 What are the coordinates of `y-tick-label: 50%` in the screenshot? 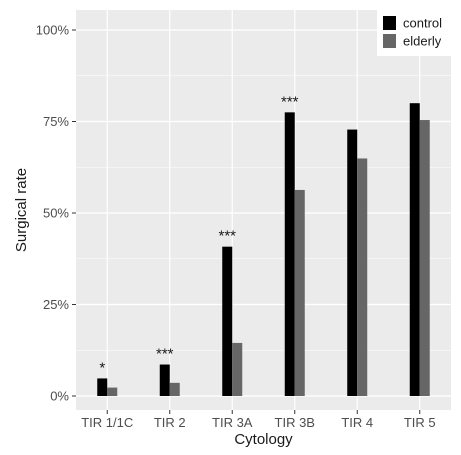 It's located at (56, 213).